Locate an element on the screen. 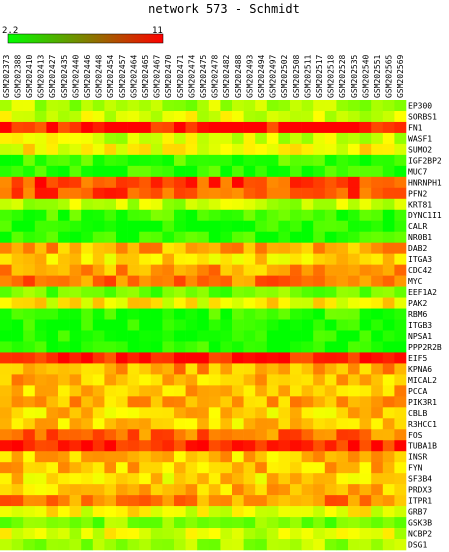 The height and width of the screenshot is (552, 449). row-label: PPP2R2B is located at coordinates (425, 347).